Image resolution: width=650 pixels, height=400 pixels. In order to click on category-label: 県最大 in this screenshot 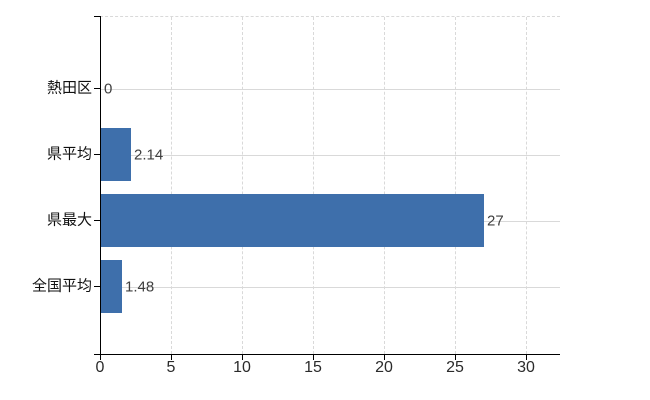, I will do `click(69, 220)`.